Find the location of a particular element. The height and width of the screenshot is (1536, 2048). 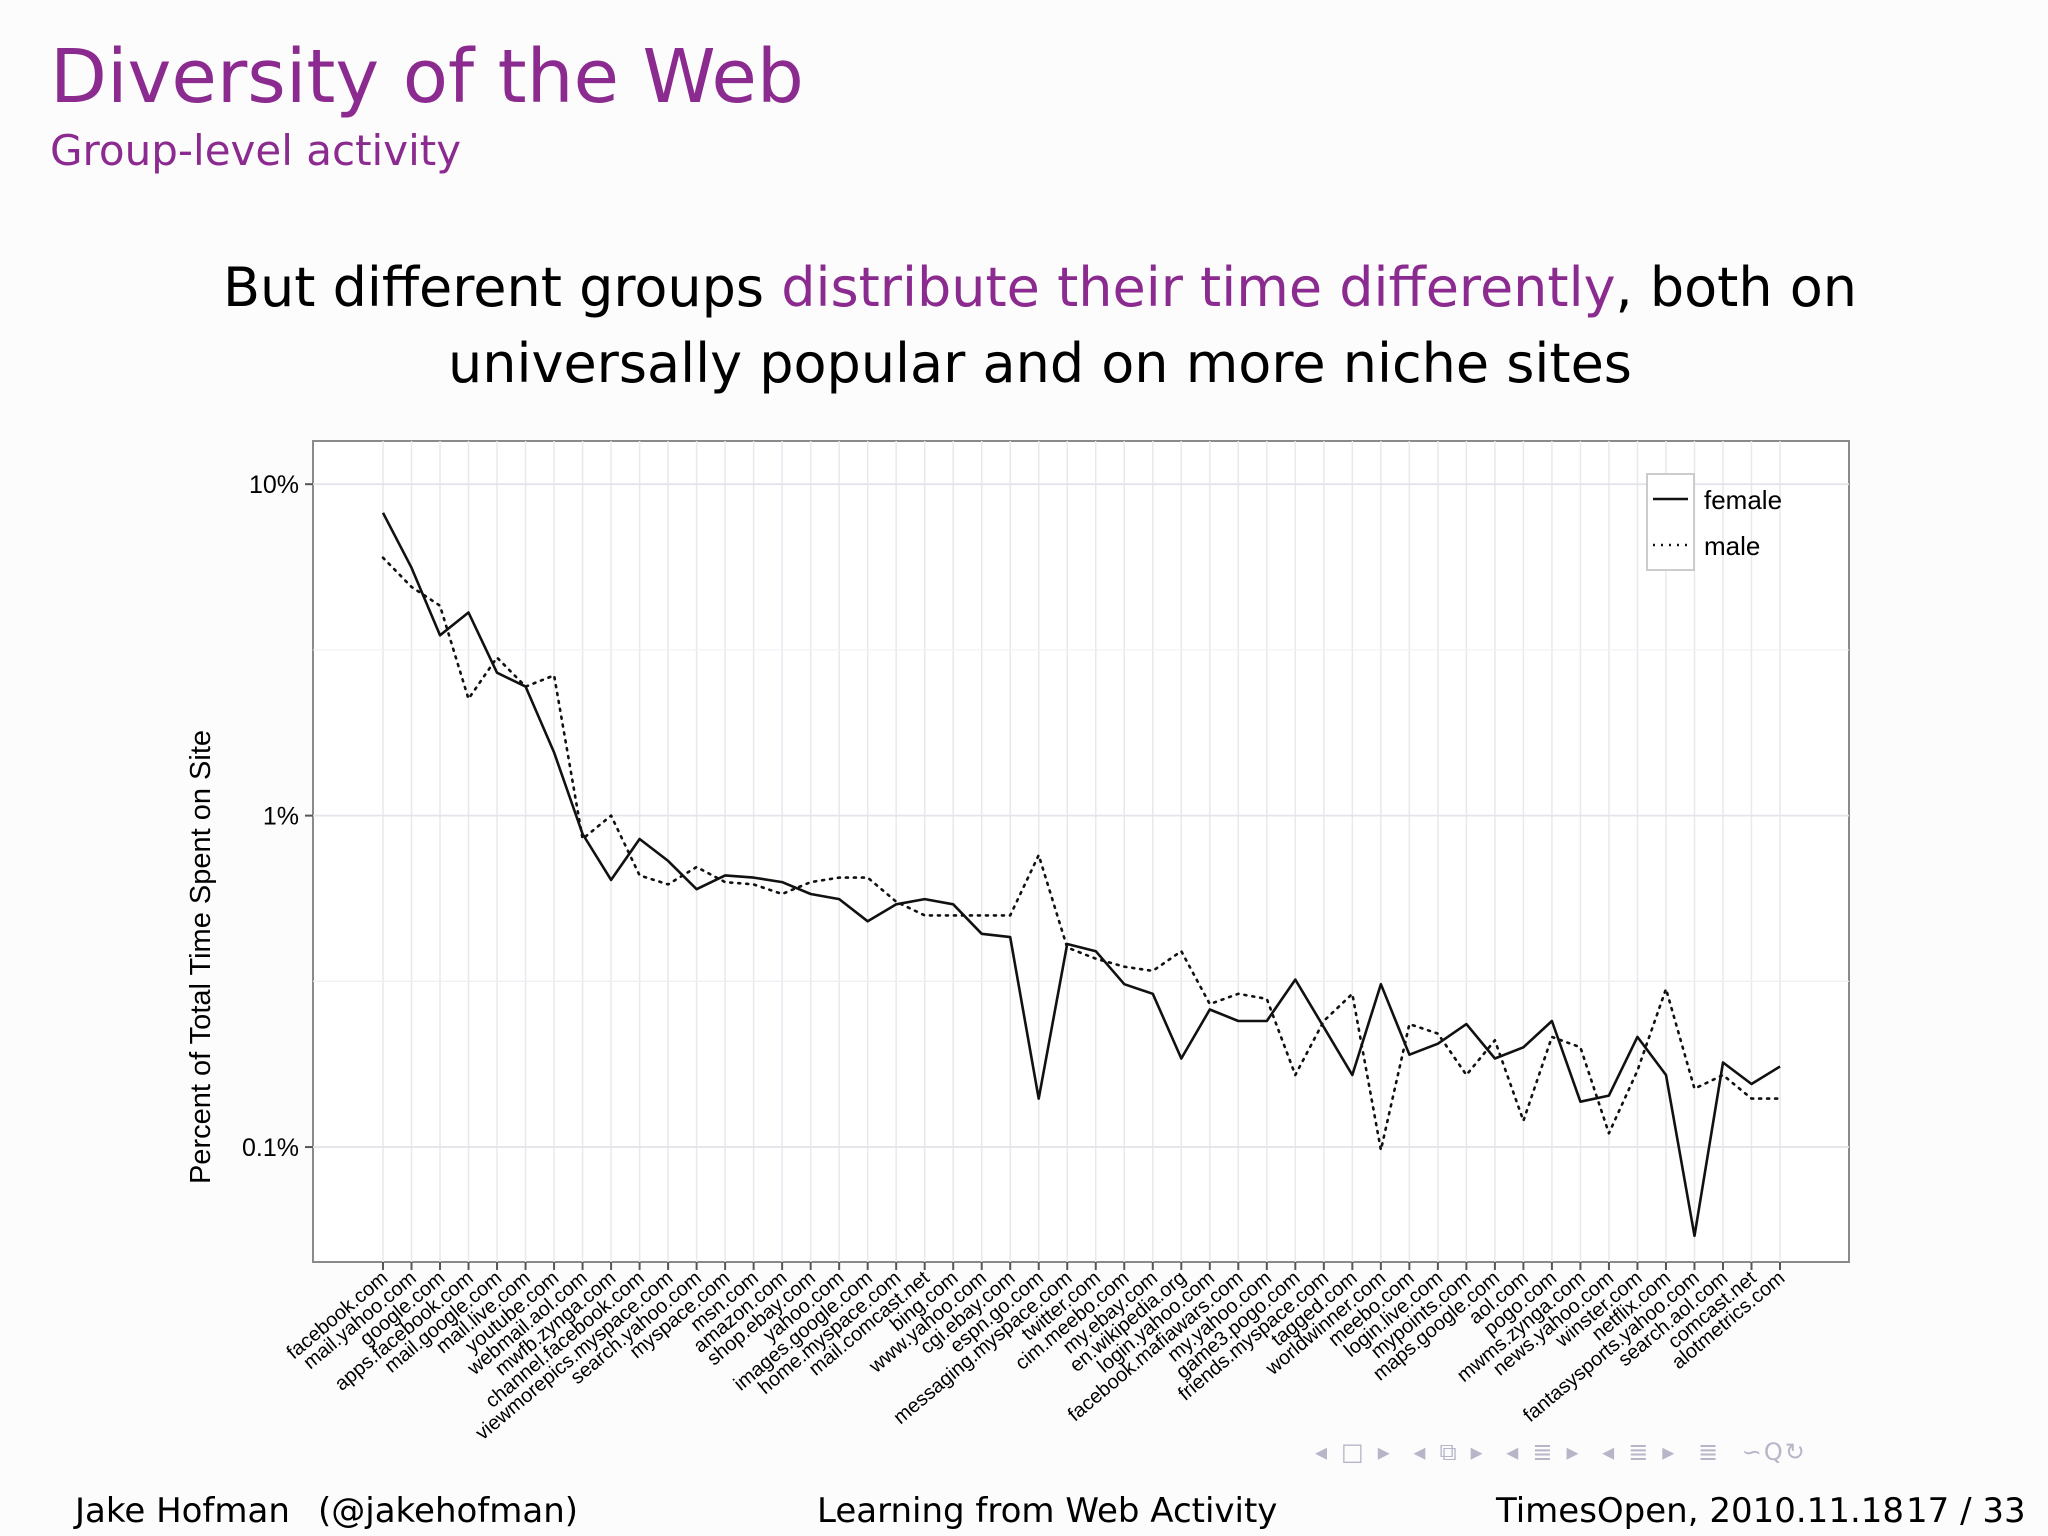

nav-prev-doc-icon: ◂ is located at coordinates (1609, 1452).